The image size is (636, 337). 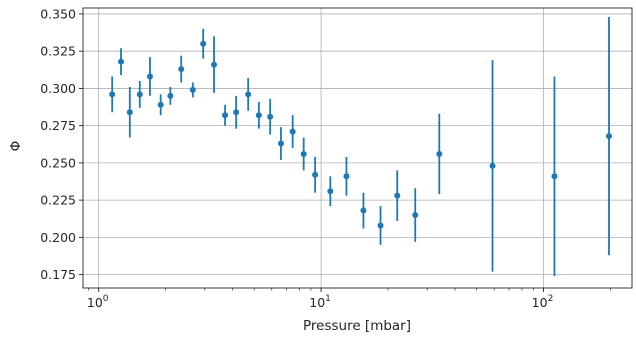 I want to click on x-tick-label: 10², so click(x=543, y=302).